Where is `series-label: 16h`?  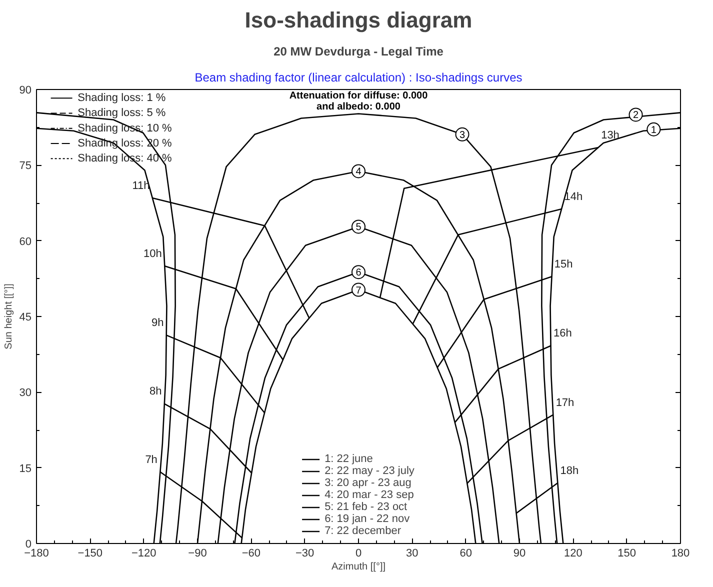 series-label: 16h is located at coordinates (562, 334).